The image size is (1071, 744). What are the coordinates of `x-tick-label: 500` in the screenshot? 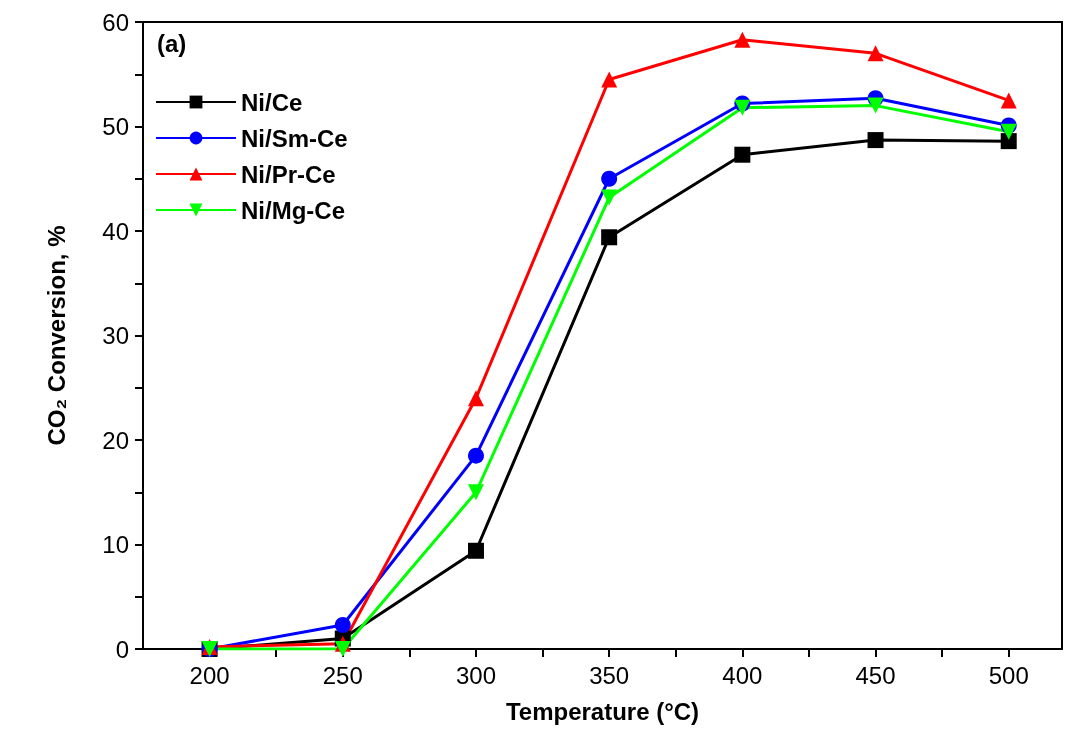 It's located at (1008, 675).